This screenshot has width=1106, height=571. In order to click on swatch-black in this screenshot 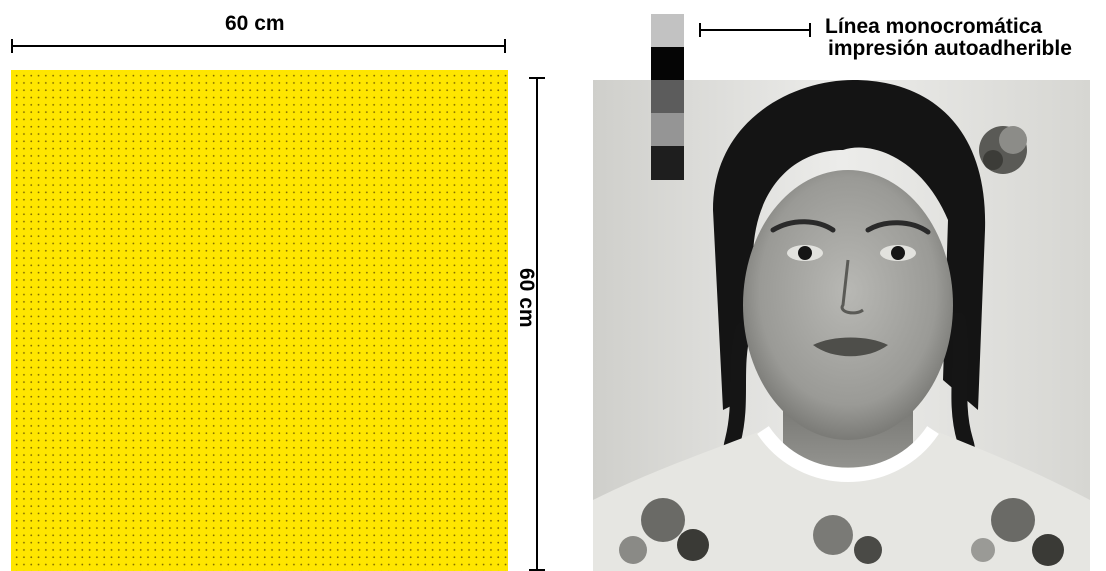, I will do `click(667, 63)`.